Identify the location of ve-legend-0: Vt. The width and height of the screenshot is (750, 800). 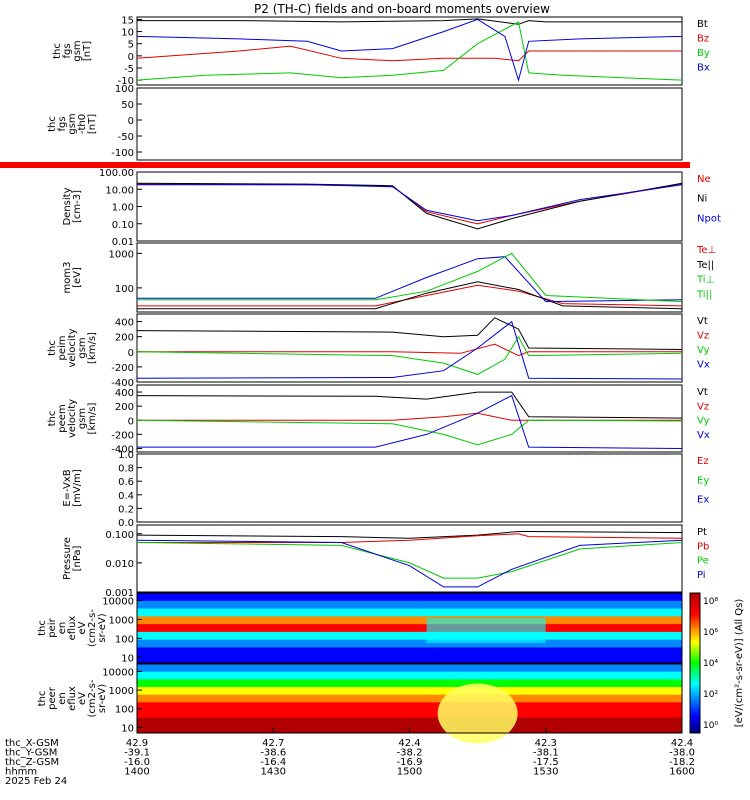
(702, 392).